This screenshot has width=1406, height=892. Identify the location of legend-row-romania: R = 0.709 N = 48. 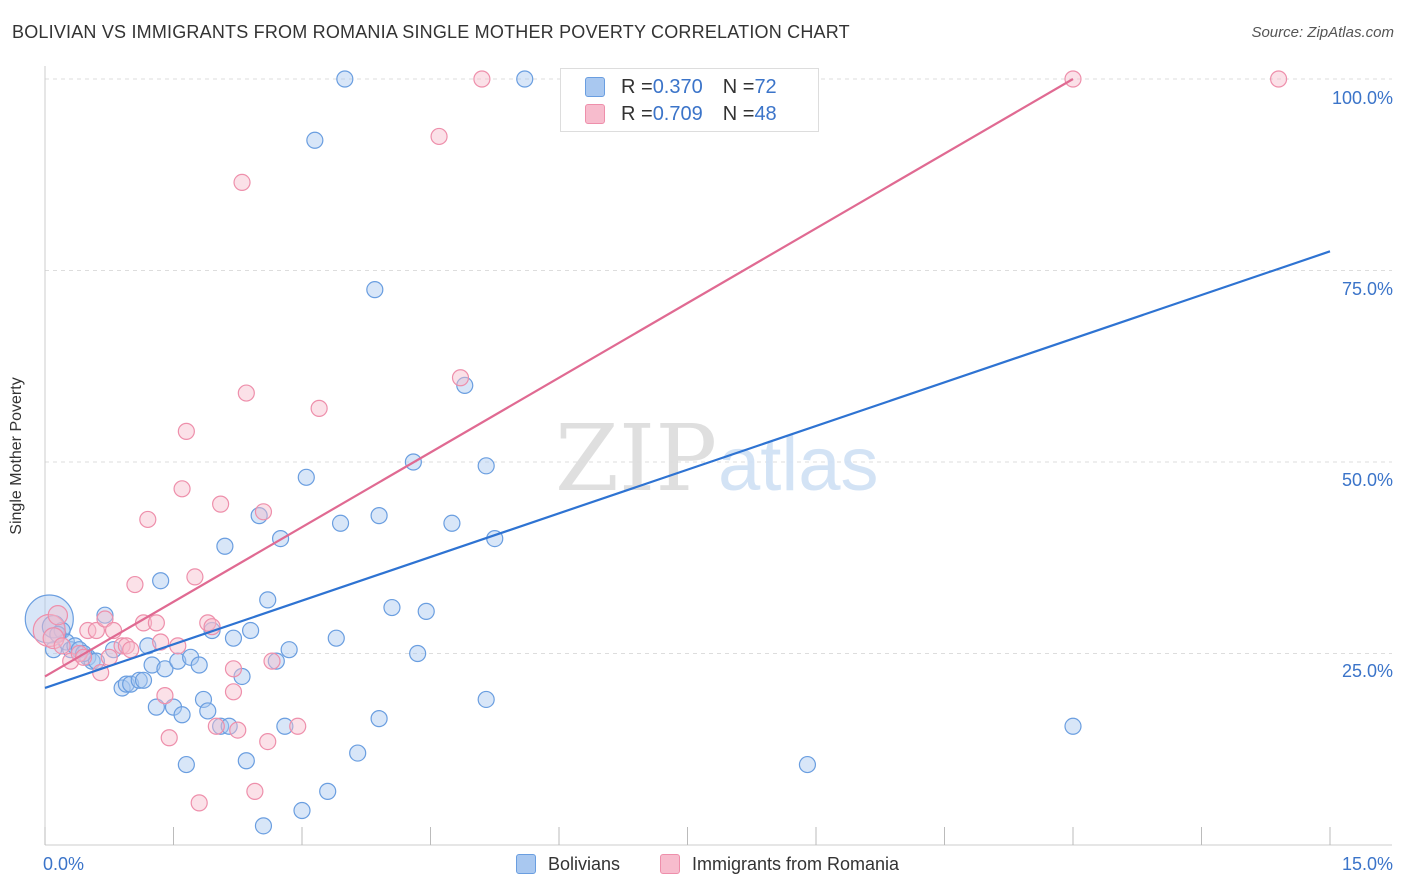
(681, 114).